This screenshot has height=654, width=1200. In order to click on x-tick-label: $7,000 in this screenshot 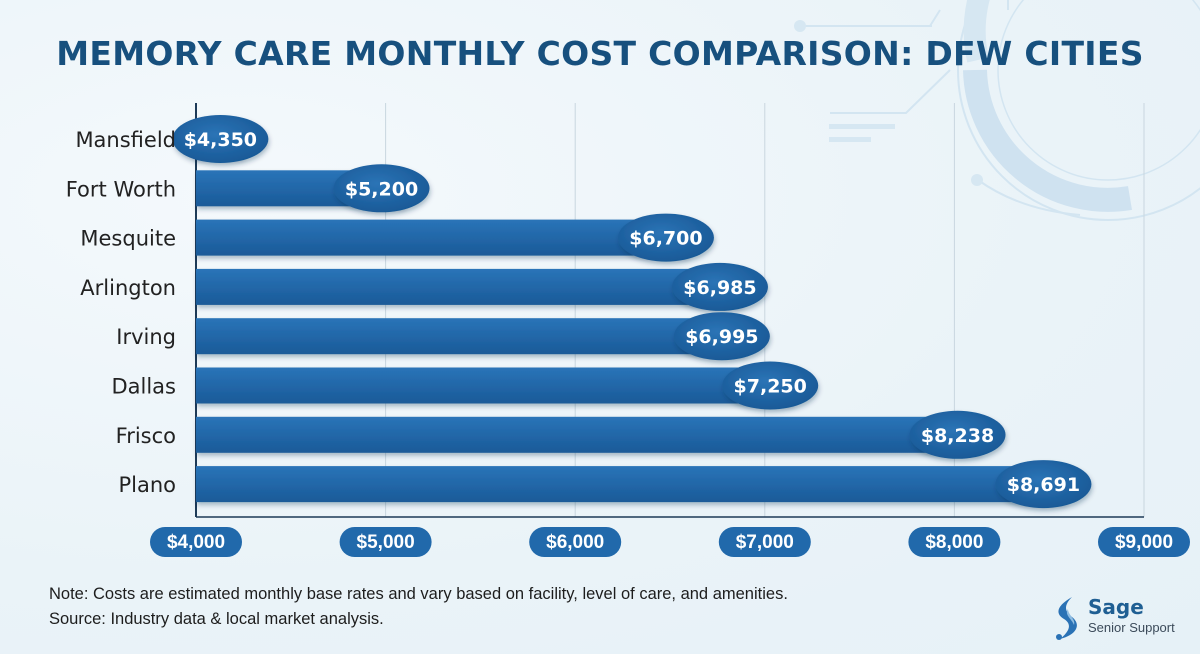, I will do `click(765, 542)`.